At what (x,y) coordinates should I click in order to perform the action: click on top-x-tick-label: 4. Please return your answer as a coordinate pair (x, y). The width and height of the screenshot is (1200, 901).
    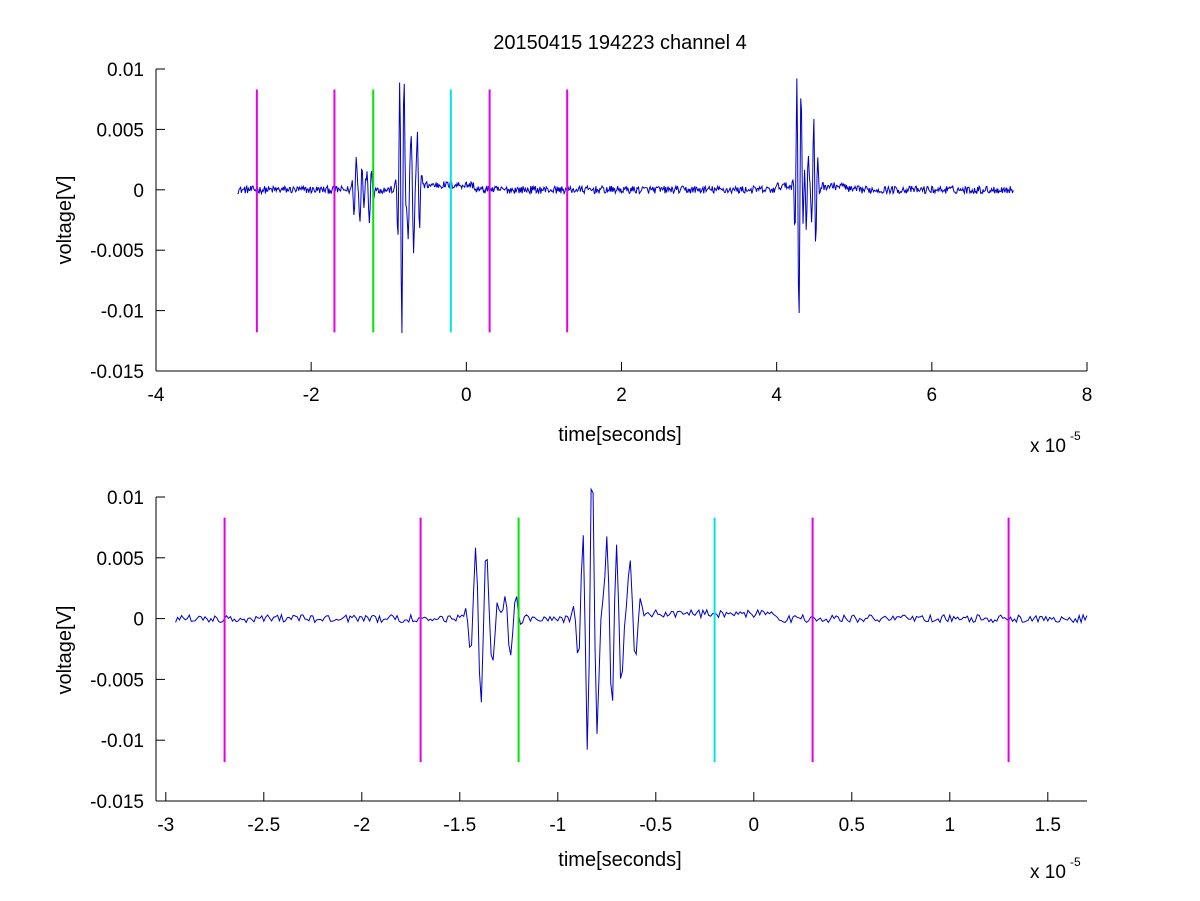
    Looking at the image, I should click on (776, 395).